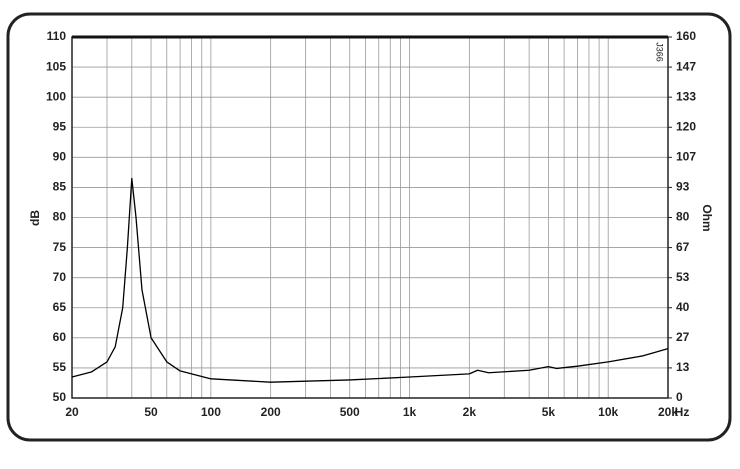 This screenshot has width=740, height=469. I want to click on y-tick-label: 110, so click(57, 36).